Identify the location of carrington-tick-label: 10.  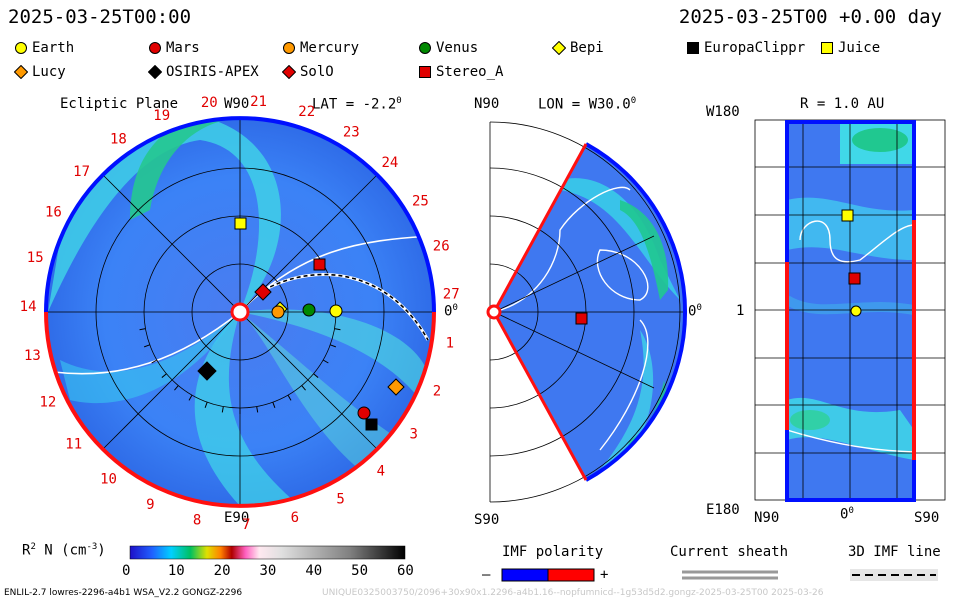
(108, 479).